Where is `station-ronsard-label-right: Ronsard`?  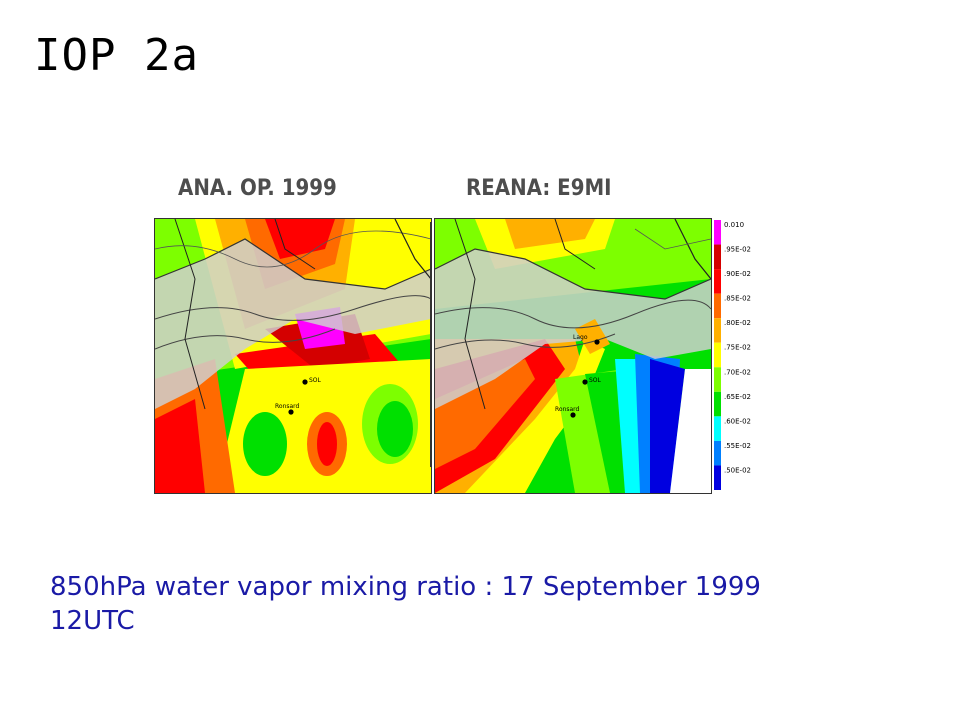
station-ronsard-label-right: Ronsard is located at coordinates (567, 409).